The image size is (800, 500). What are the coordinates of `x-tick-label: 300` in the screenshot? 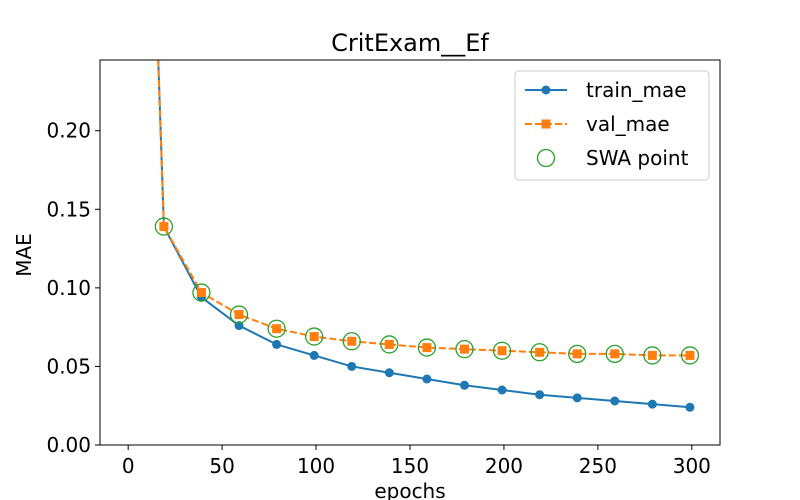 It's located at (692, 466).